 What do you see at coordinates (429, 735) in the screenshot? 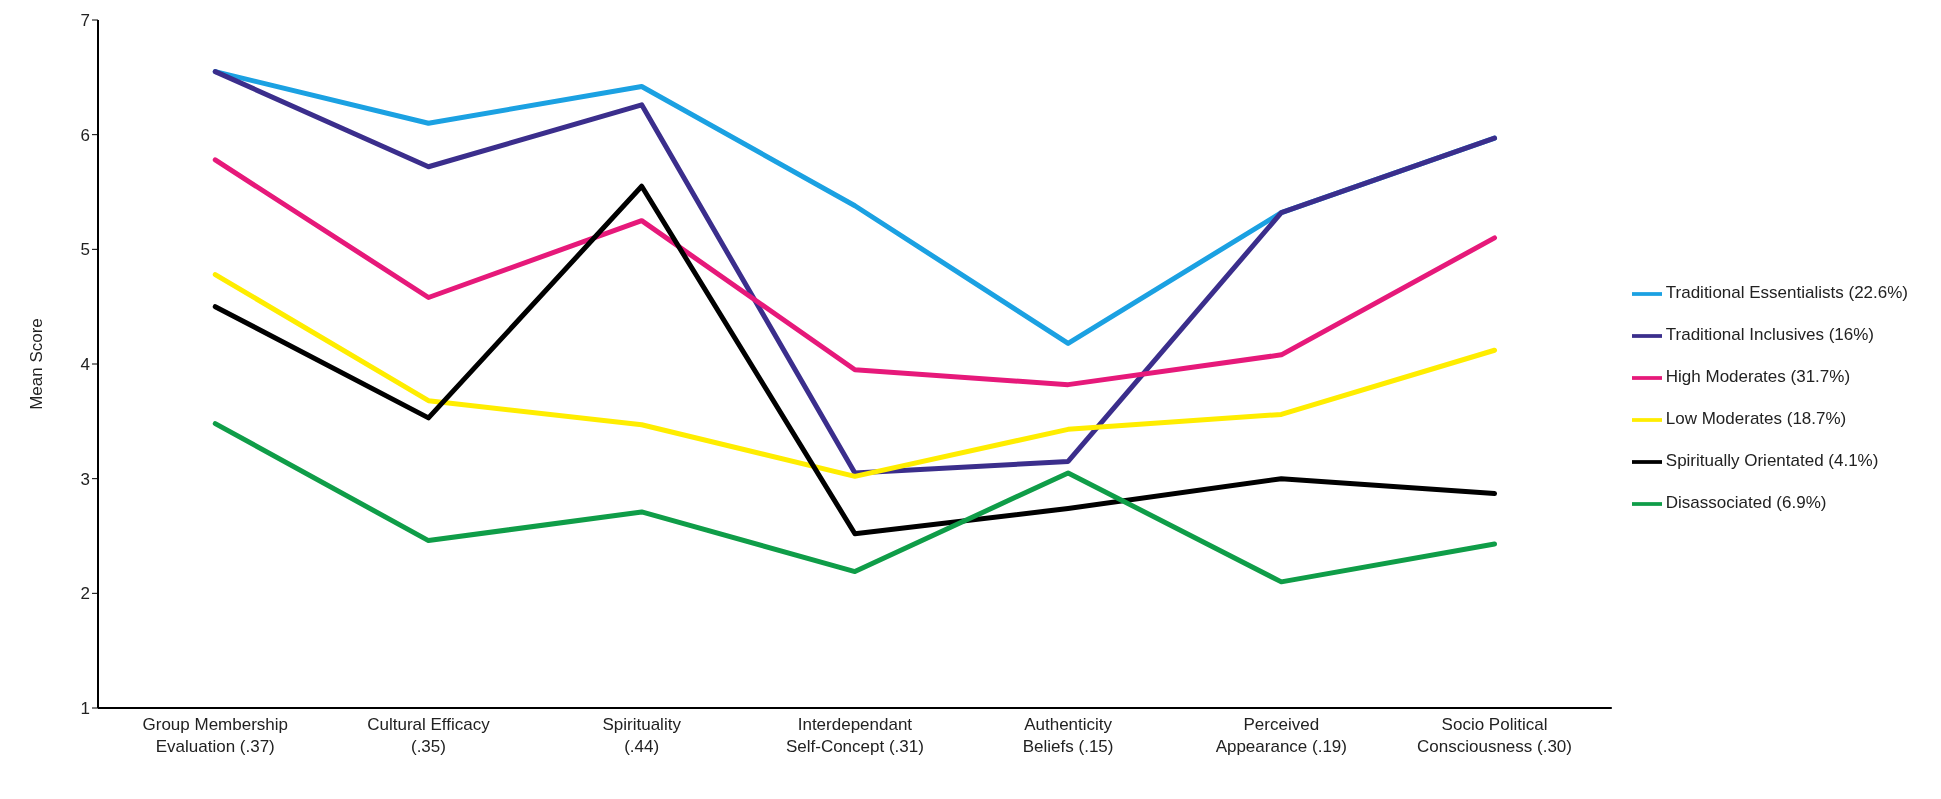
I see `x-tick-label: Cultural Efficacy (.35)` at bounding box center [429, 735].